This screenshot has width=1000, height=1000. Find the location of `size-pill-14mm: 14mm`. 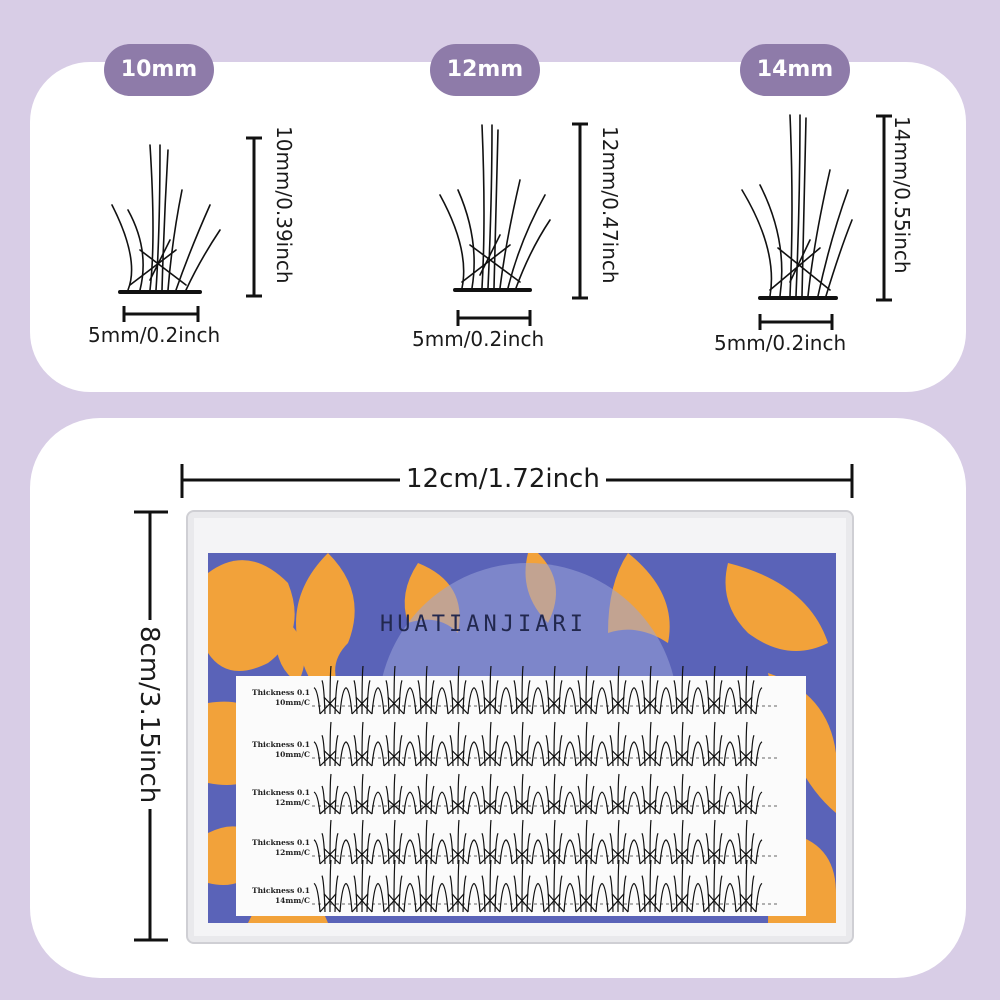

size-pill-14mm: 14mm is located at coordinates (795, 70).